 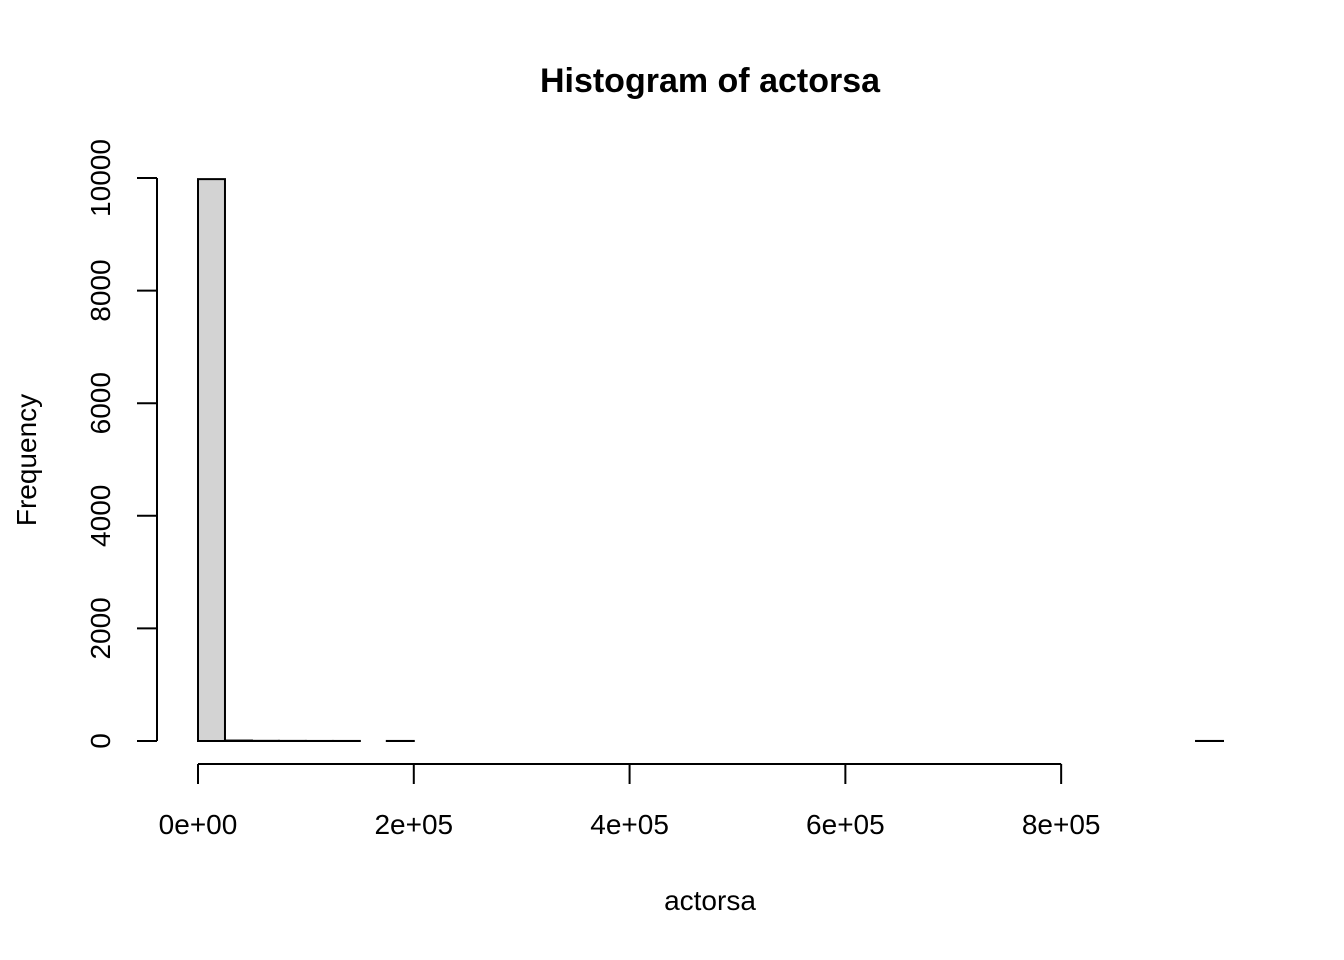 I want to click on y-tick-label: 6000, so click(x=100, y=403).